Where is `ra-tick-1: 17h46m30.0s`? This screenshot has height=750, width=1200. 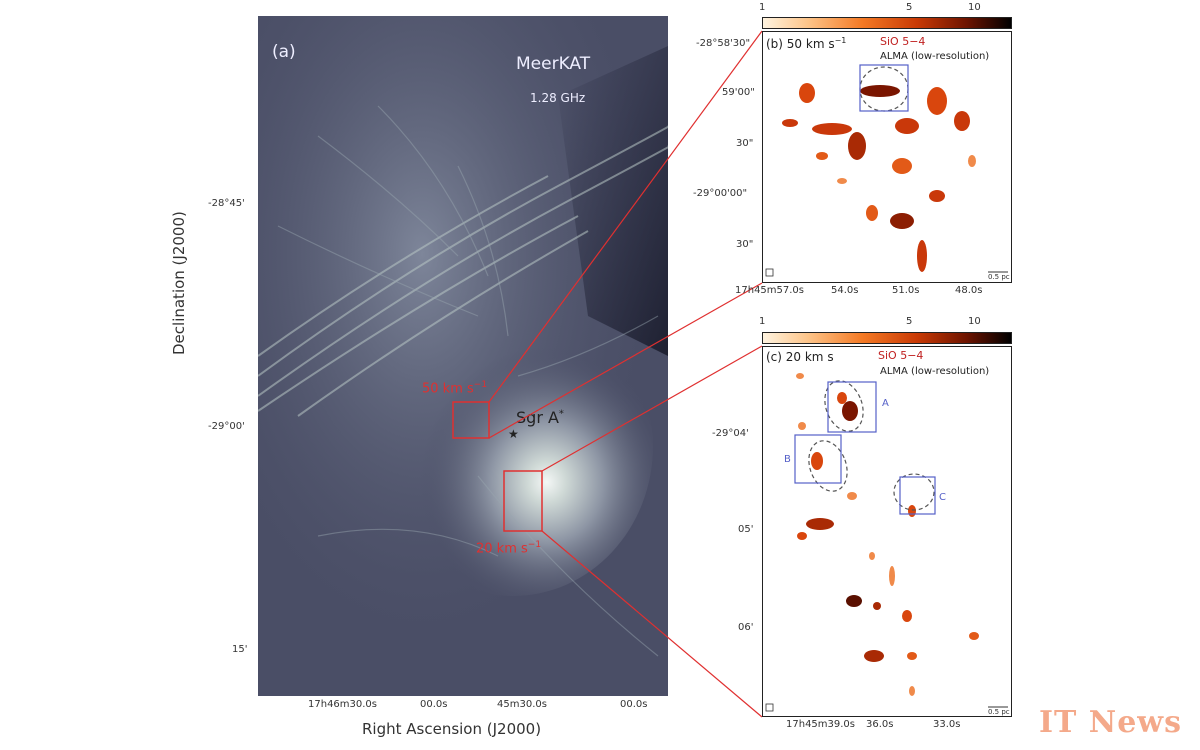
ra-tick-1: 17h46m30.0s is located at coordinates (343, 704).